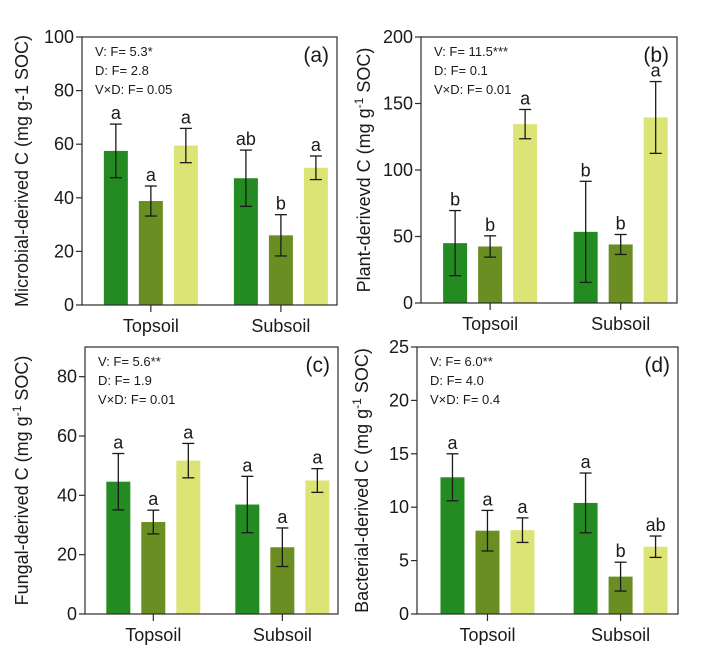 The height and width of the screenshot is (672, 705). Describe the element at coordinates (125, 380) in the screenshot. I see `anova-stat: D: F= 1.9` at that location.